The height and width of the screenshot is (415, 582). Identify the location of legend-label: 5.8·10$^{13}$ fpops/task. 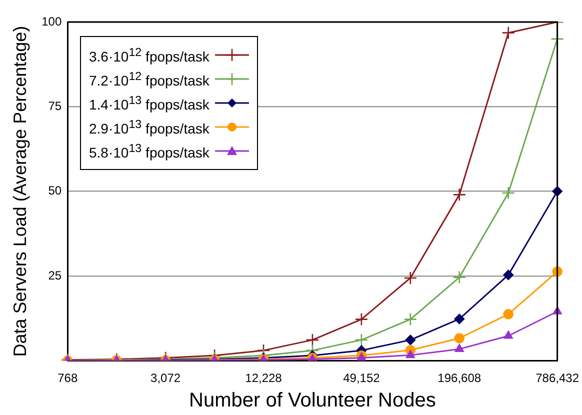
(149, 151).